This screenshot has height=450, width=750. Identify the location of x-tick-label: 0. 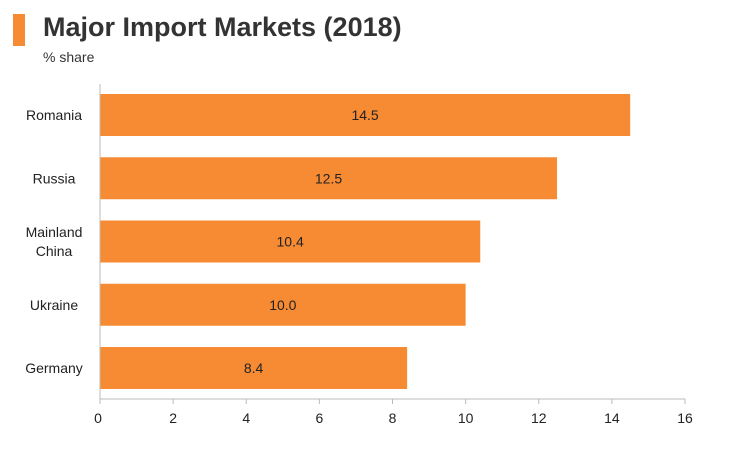
(98, 418).